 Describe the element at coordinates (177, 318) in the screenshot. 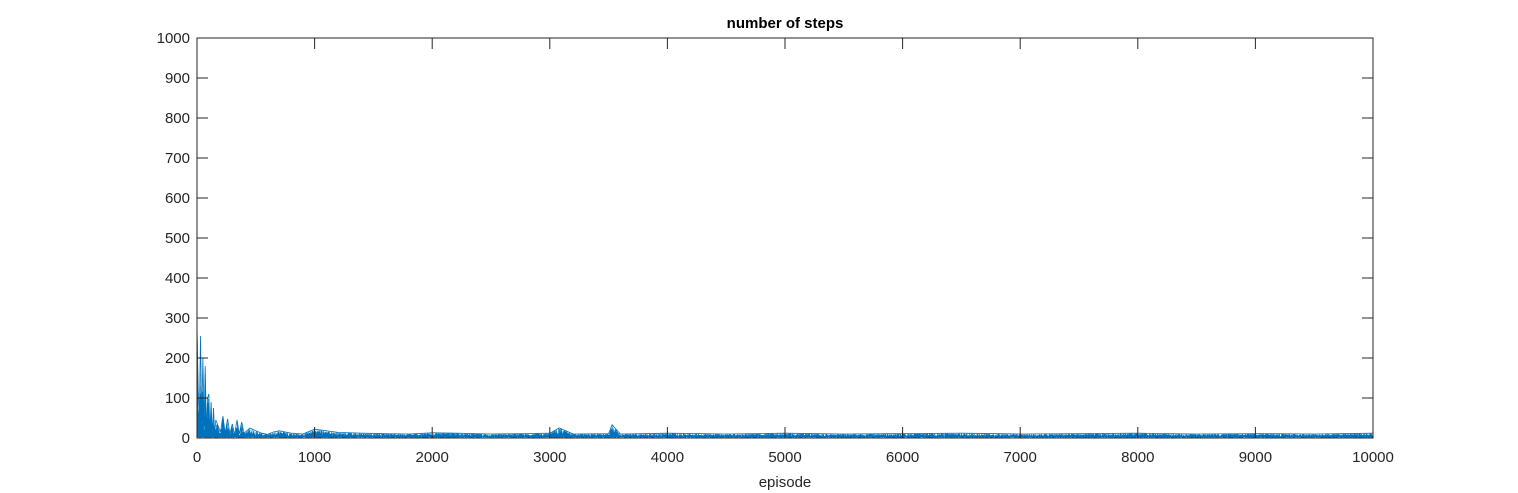

I see `y-tick-label: 300` at that location.